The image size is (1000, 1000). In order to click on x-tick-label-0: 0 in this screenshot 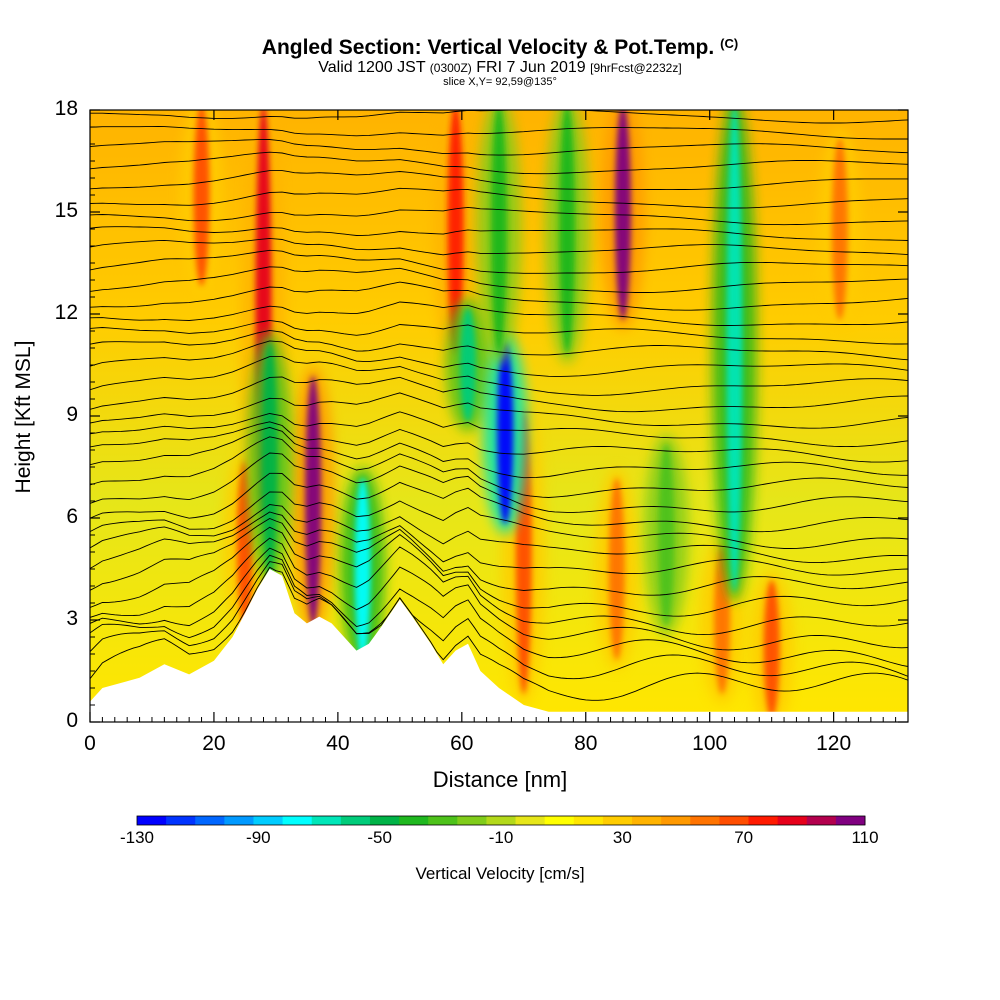, I will do `click(90, 743)`.